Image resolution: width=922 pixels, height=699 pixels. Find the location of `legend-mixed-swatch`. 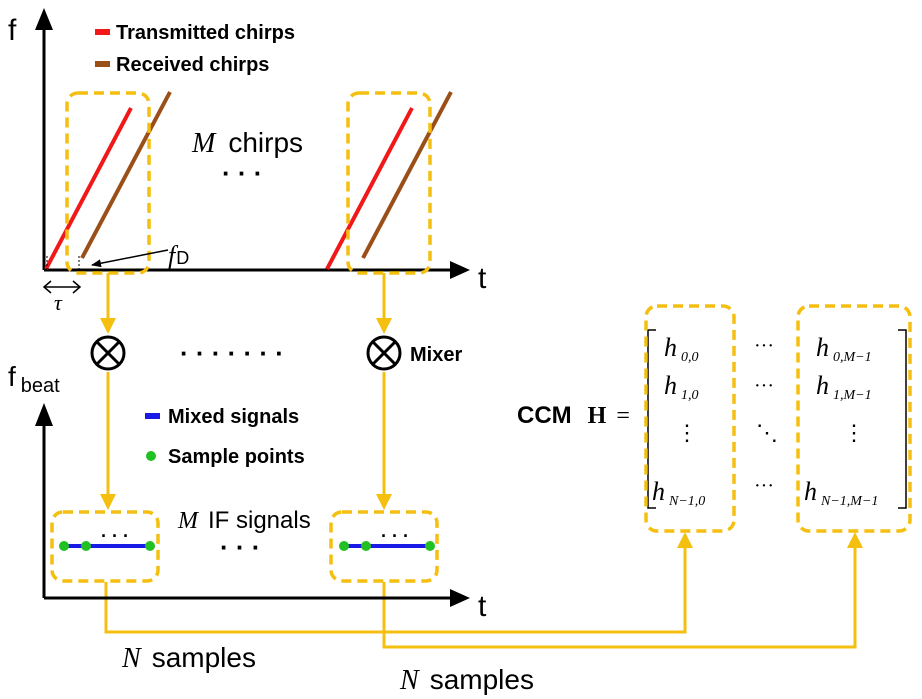

legend-mixed-swatch is located at coordinates (152, 416).